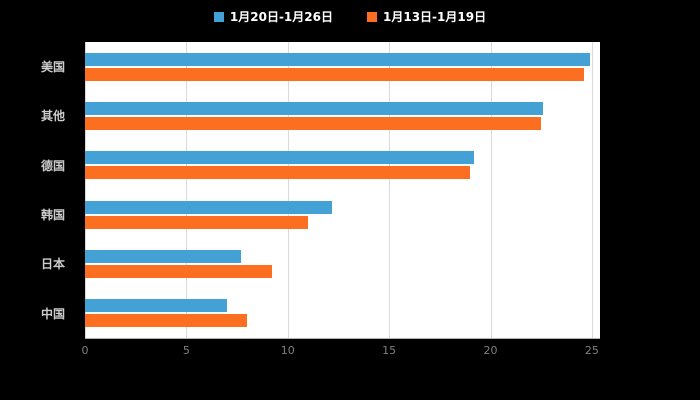 This screenshot has width=700, height=400. What do you see at coordinates (52, 67) in the screenshot?
I see `y-category-label: 美国` at bounding box center [52, 67].